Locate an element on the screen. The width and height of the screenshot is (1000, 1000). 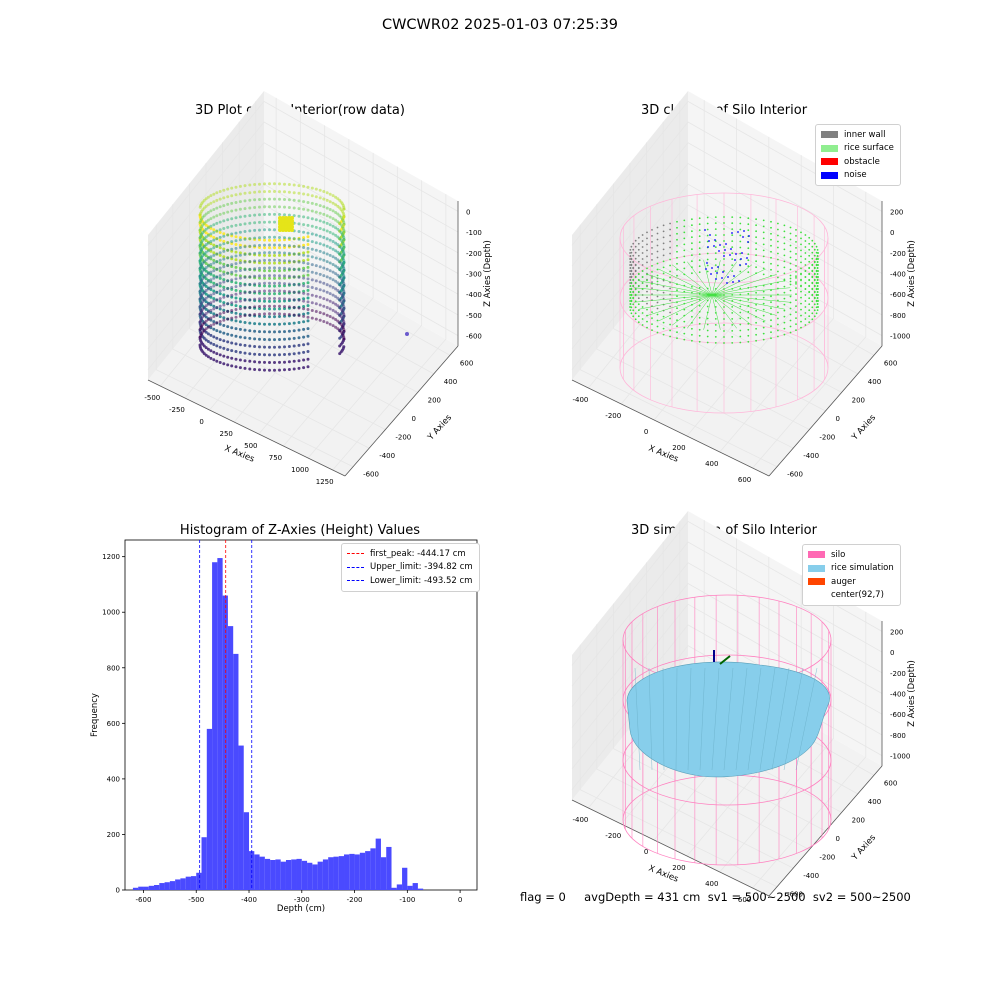
chart1-zgrid is located at coordinates (303, 297).